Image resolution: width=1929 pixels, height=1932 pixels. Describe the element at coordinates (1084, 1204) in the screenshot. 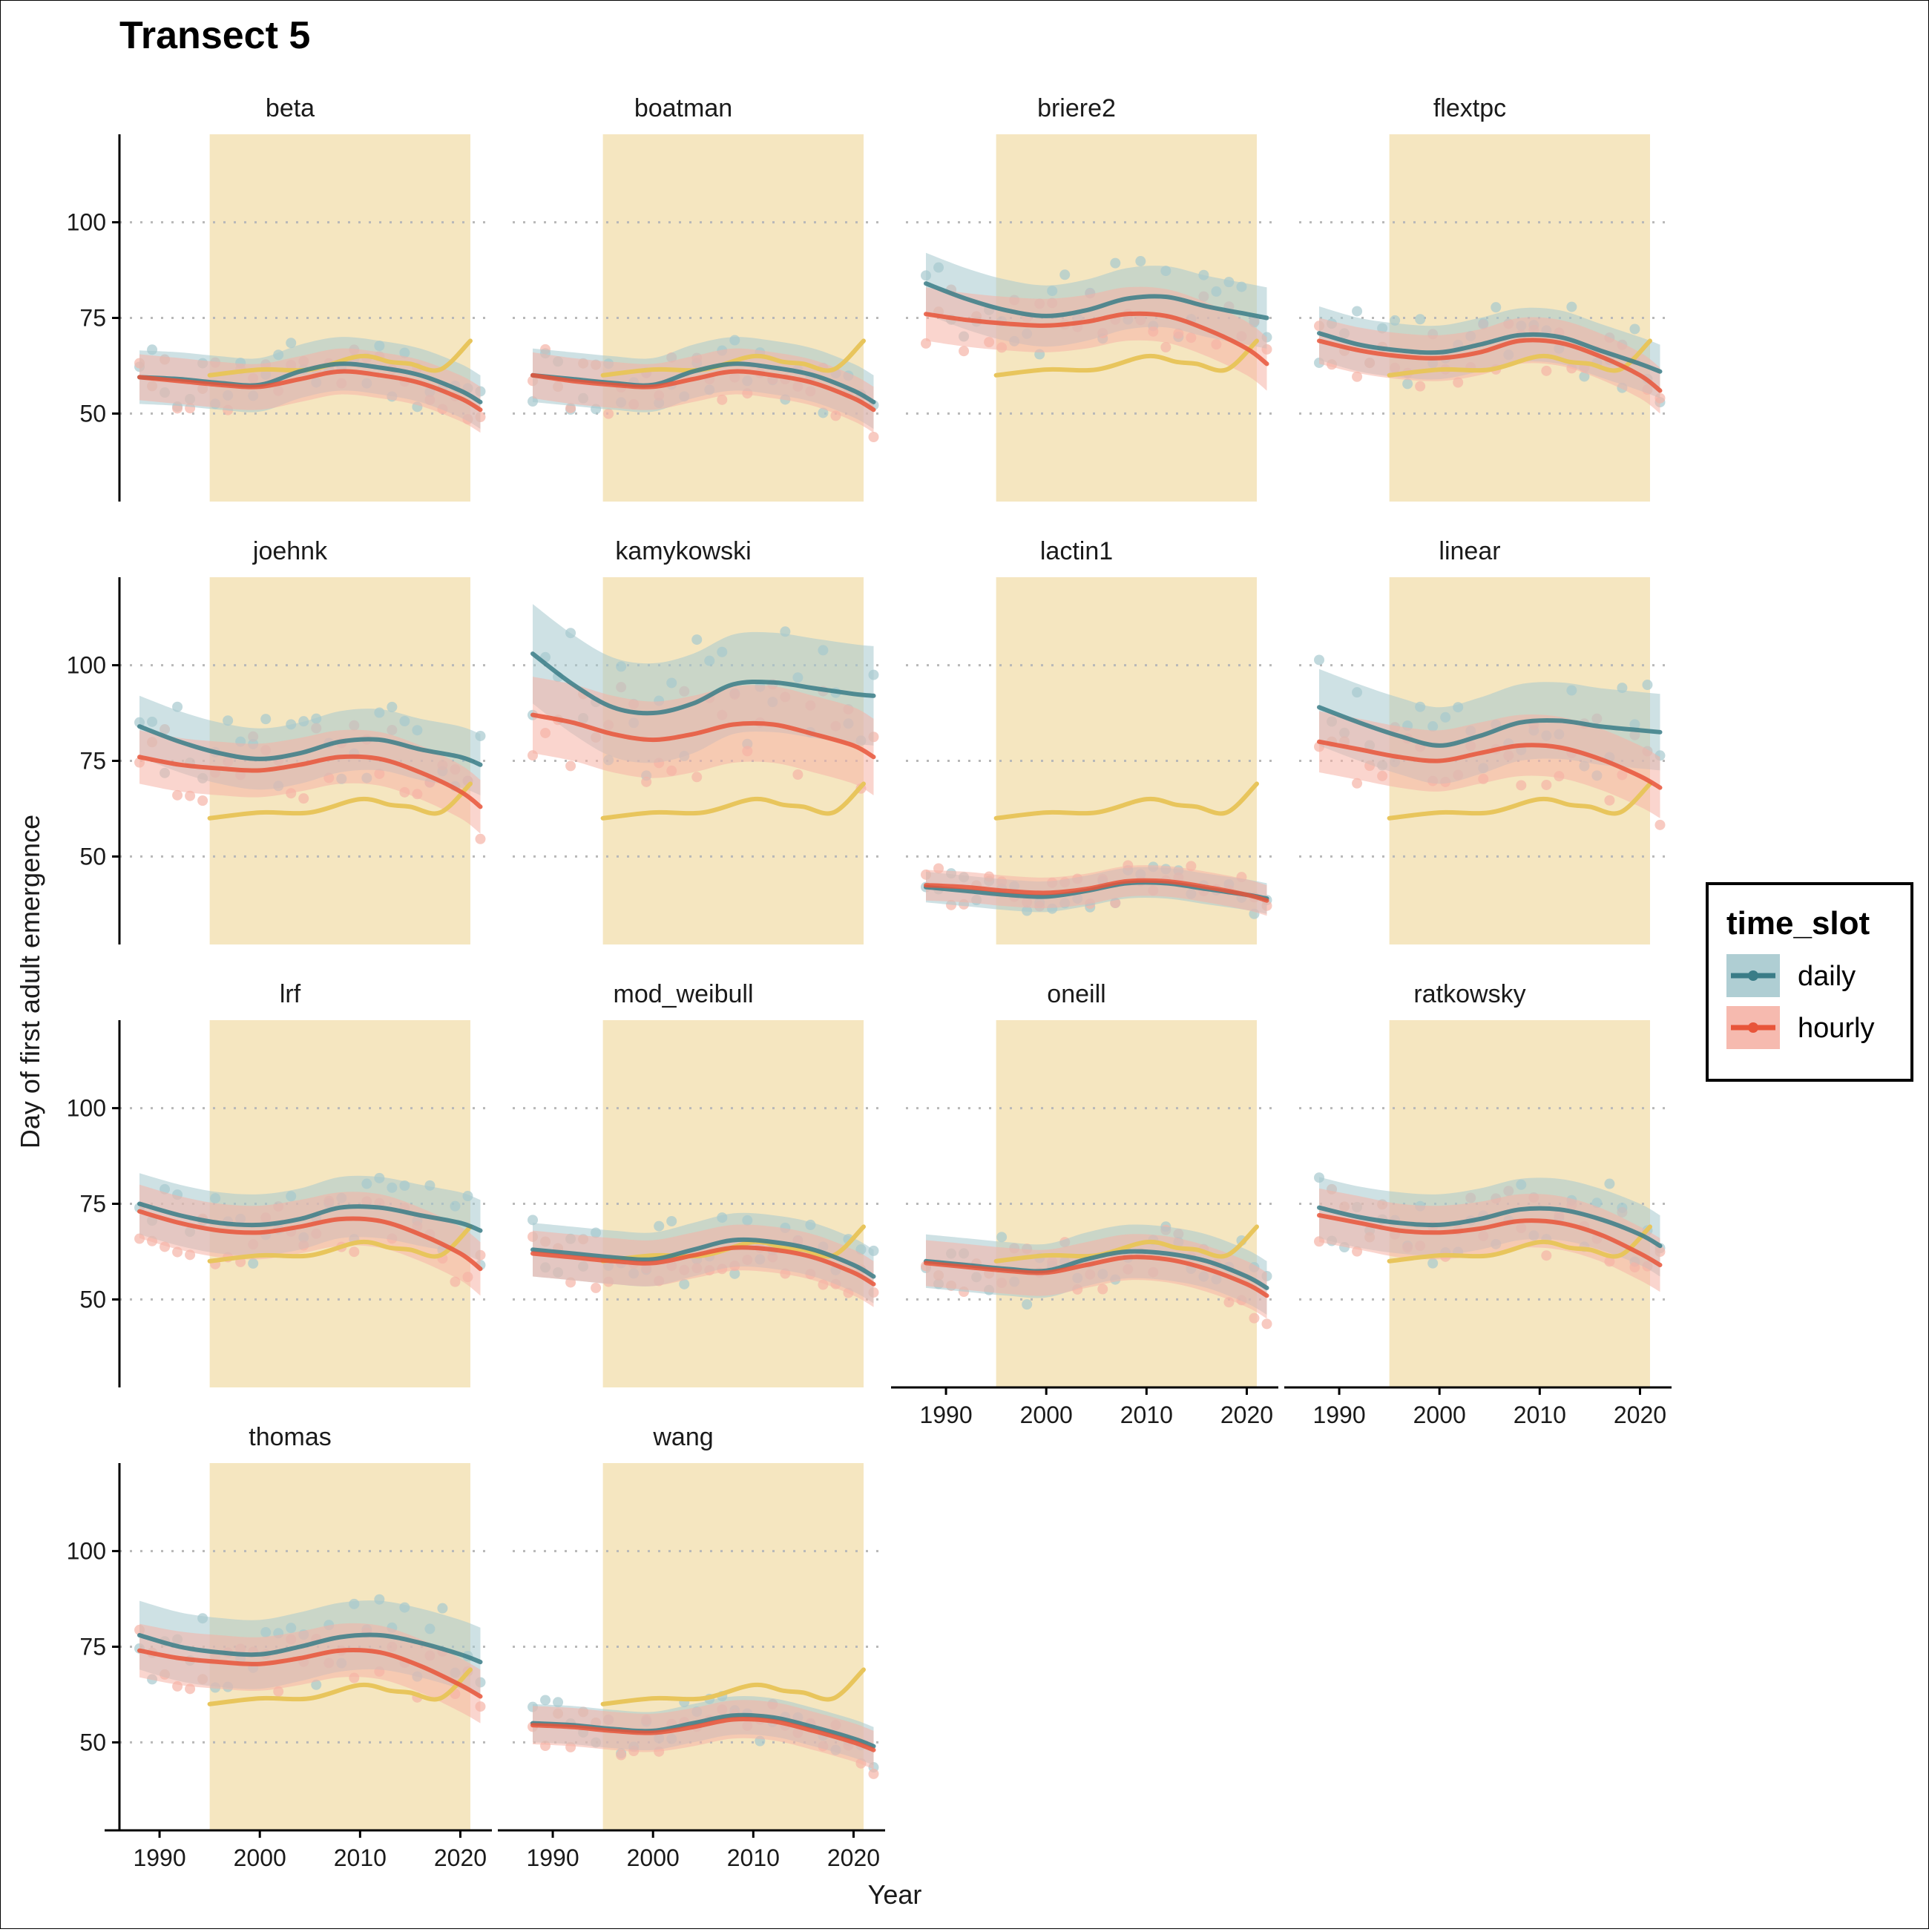

I see `panel-oneill: oneill 1990 2000 2010 2020` at that location.